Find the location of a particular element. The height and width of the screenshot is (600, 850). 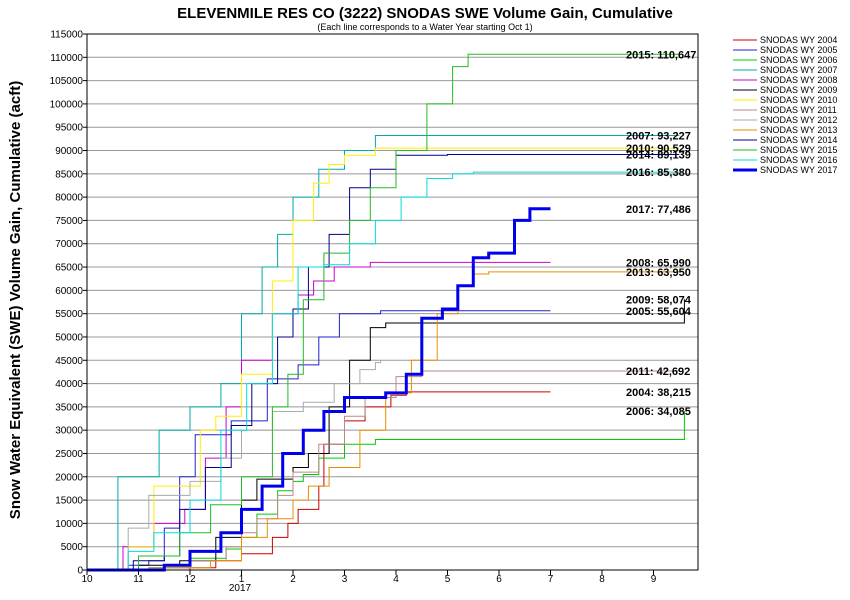

y-tick-label: 25000 is located at coordinates (69, 454).